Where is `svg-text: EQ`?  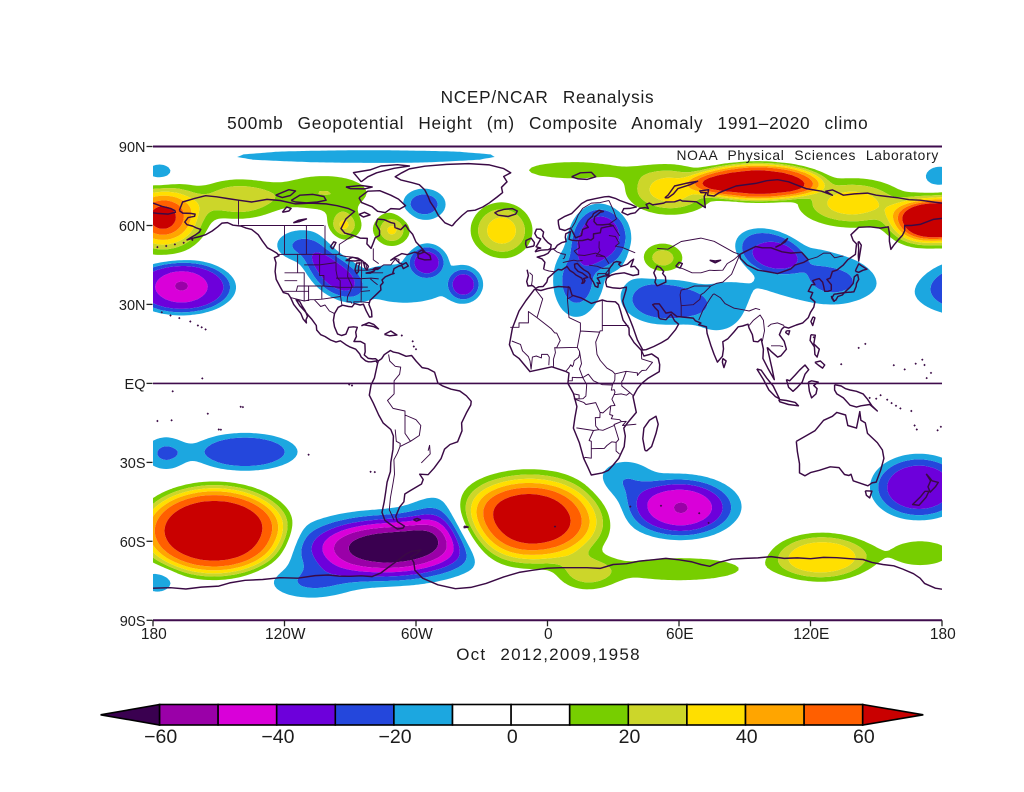 svg-text: EQ is located at coordinates (135, 385).